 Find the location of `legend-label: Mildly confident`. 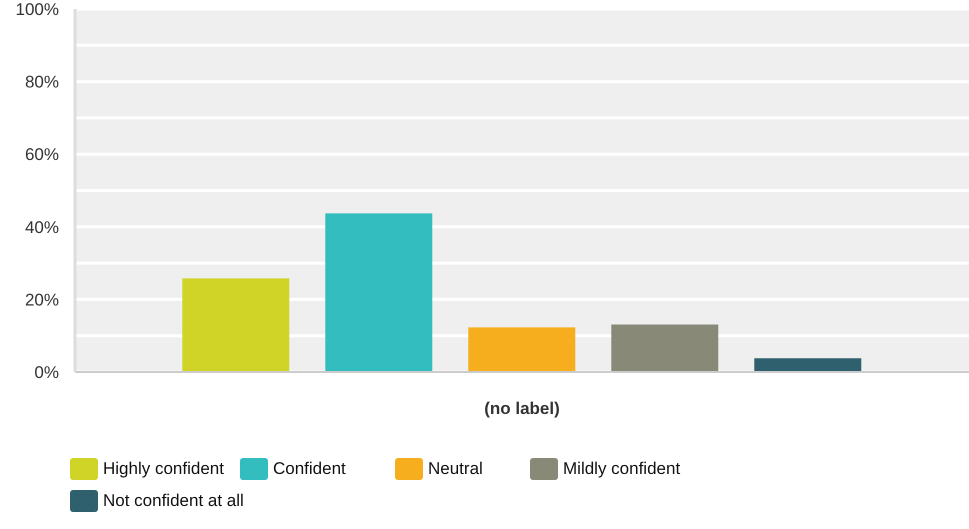

legend-label: Mildly confident is located at coordinates (621, 469).